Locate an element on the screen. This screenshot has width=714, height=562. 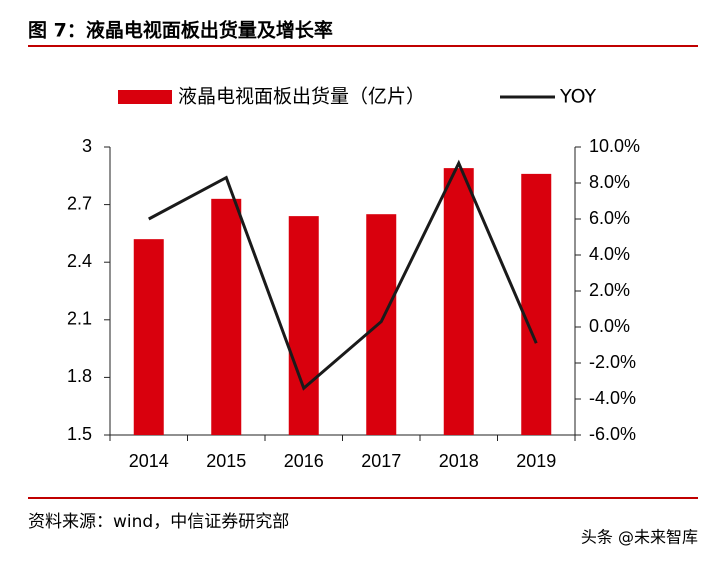
y2-tick-label: -2.0% is located at coordinates (612, 362).